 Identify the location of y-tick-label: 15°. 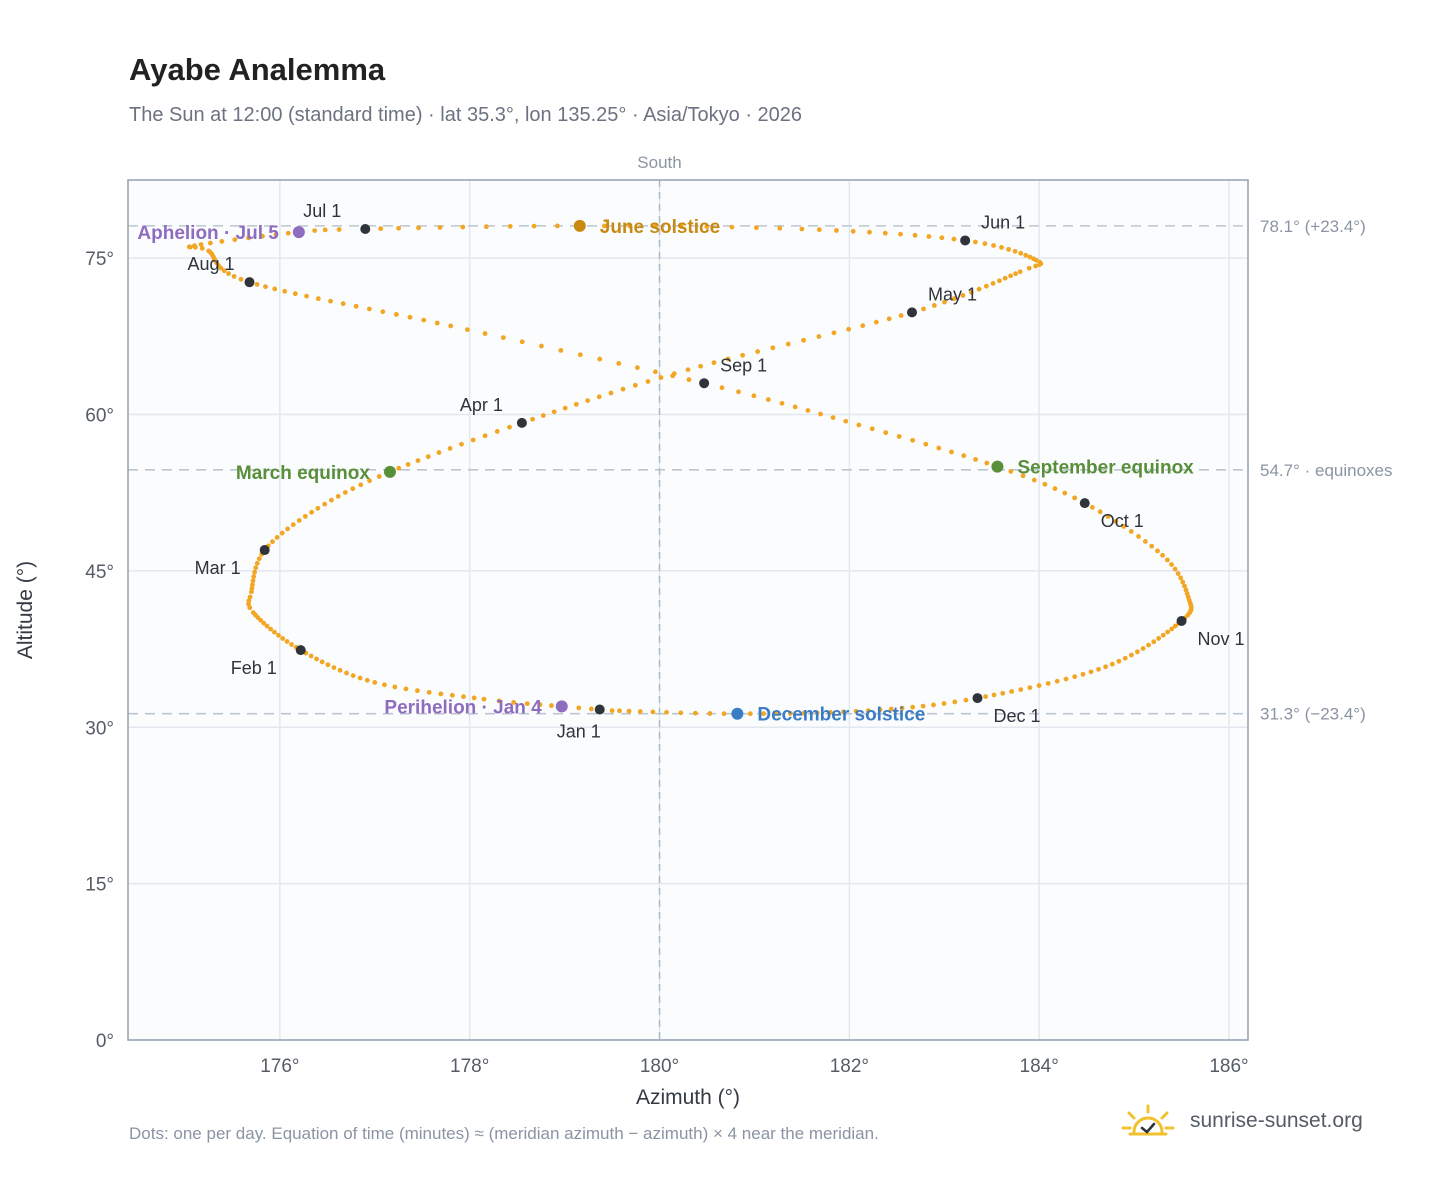
(99, 885).